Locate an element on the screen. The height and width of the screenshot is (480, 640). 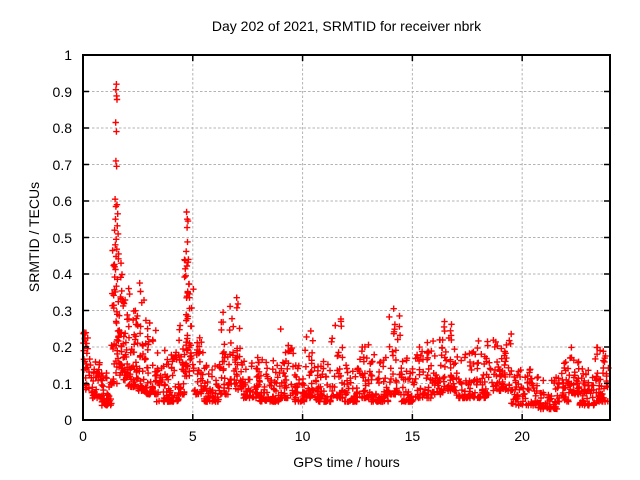
x-tick-label: 10 is located at coordinates (302, 436).